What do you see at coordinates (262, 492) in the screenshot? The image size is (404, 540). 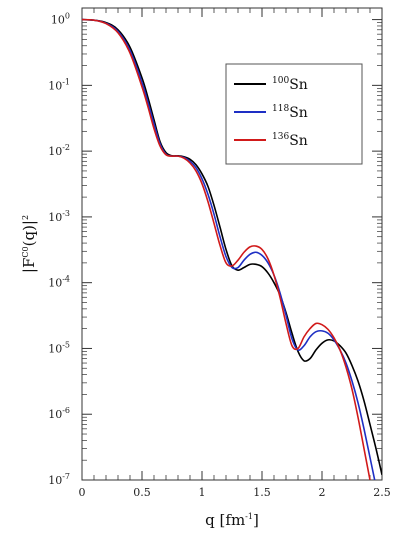 I see `x-tick-label: 1.5` at bounding box center [262, 492].